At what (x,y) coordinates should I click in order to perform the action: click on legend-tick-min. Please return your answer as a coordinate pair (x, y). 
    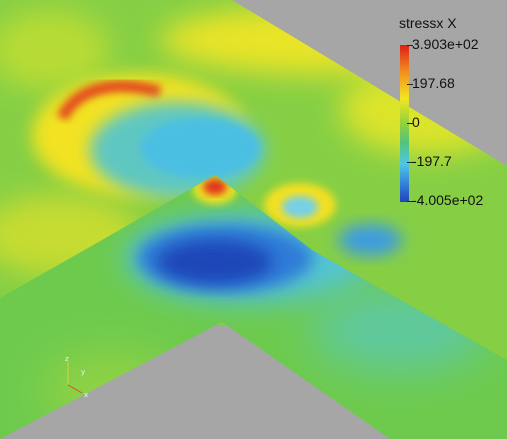
    Looking at the image, I should click on (410, 201).